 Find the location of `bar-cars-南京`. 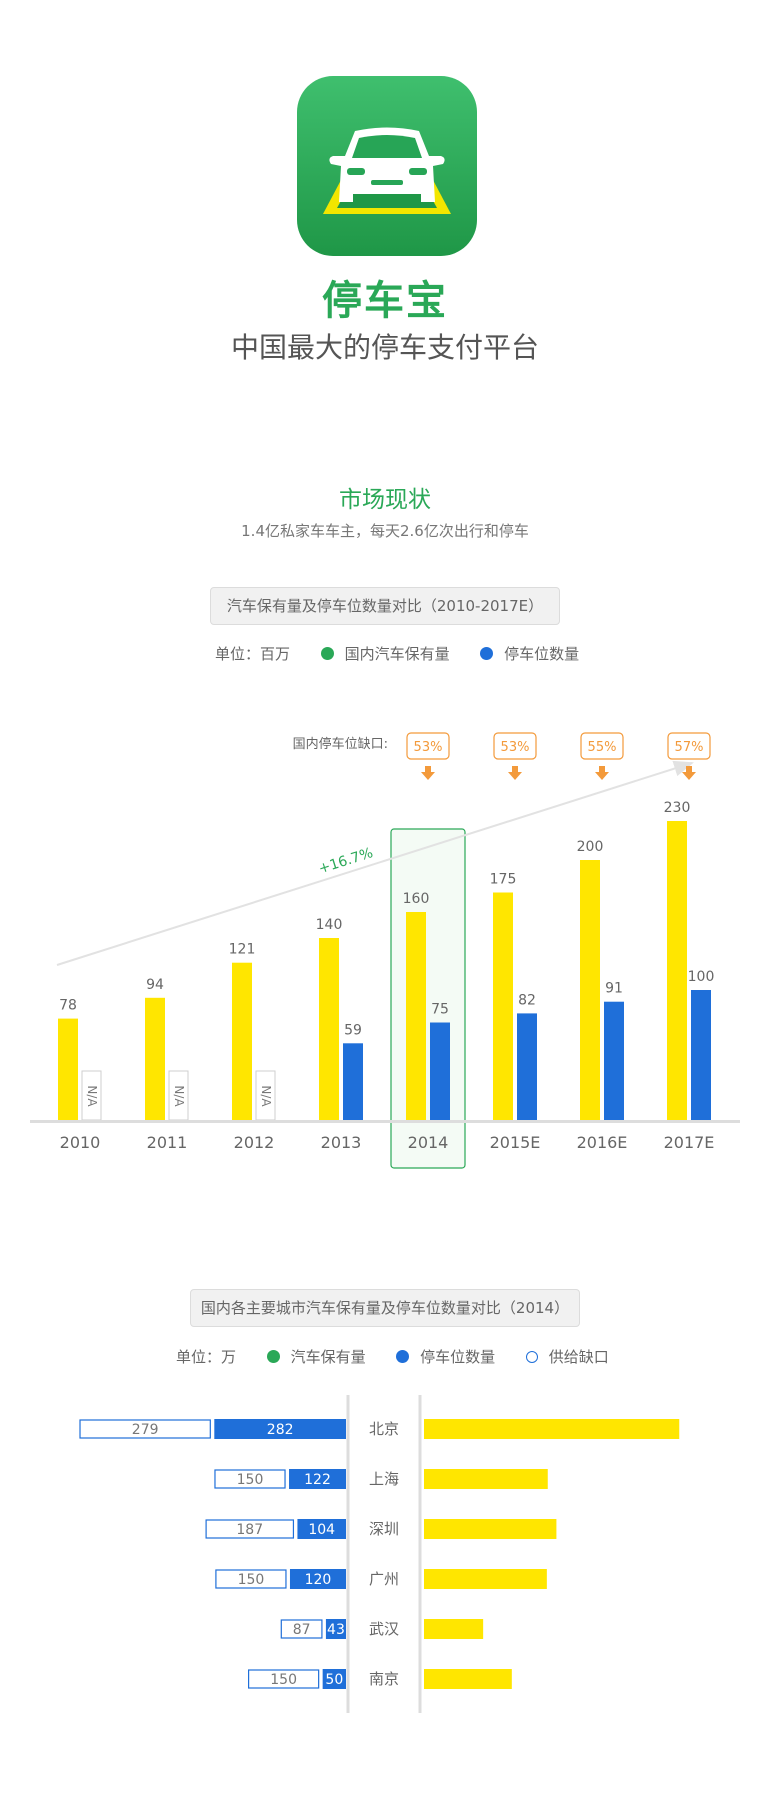

bar-cars-南京 is located at coordinates (468, 1679).